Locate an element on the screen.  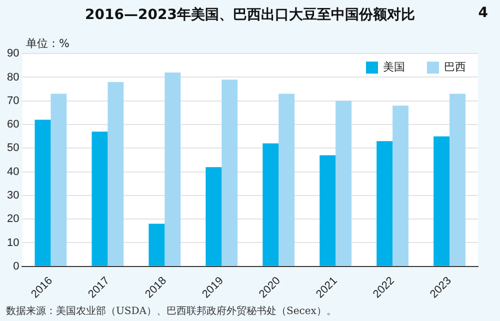
y-tick-label: 70 is located at coordinates (13, 100).